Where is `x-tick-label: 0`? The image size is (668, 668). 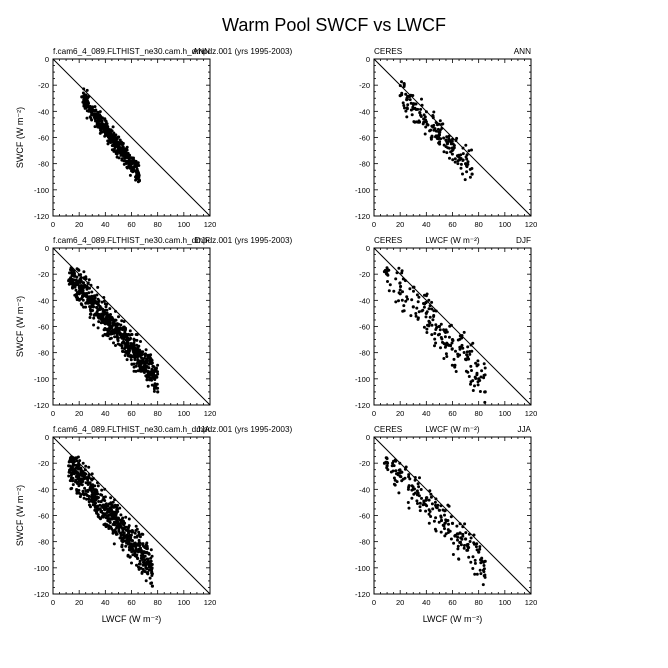
x-tick-label: 0 is located at coordinates (53, 602).